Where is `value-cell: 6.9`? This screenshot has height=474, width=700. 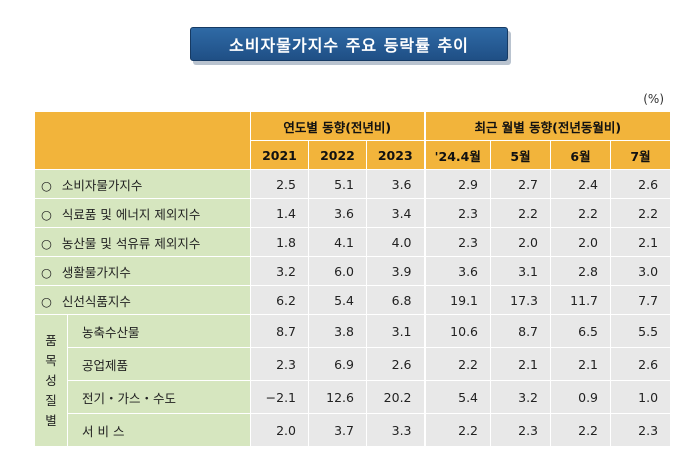
value-cell: 6.9 is located at coordinates (337, 364).